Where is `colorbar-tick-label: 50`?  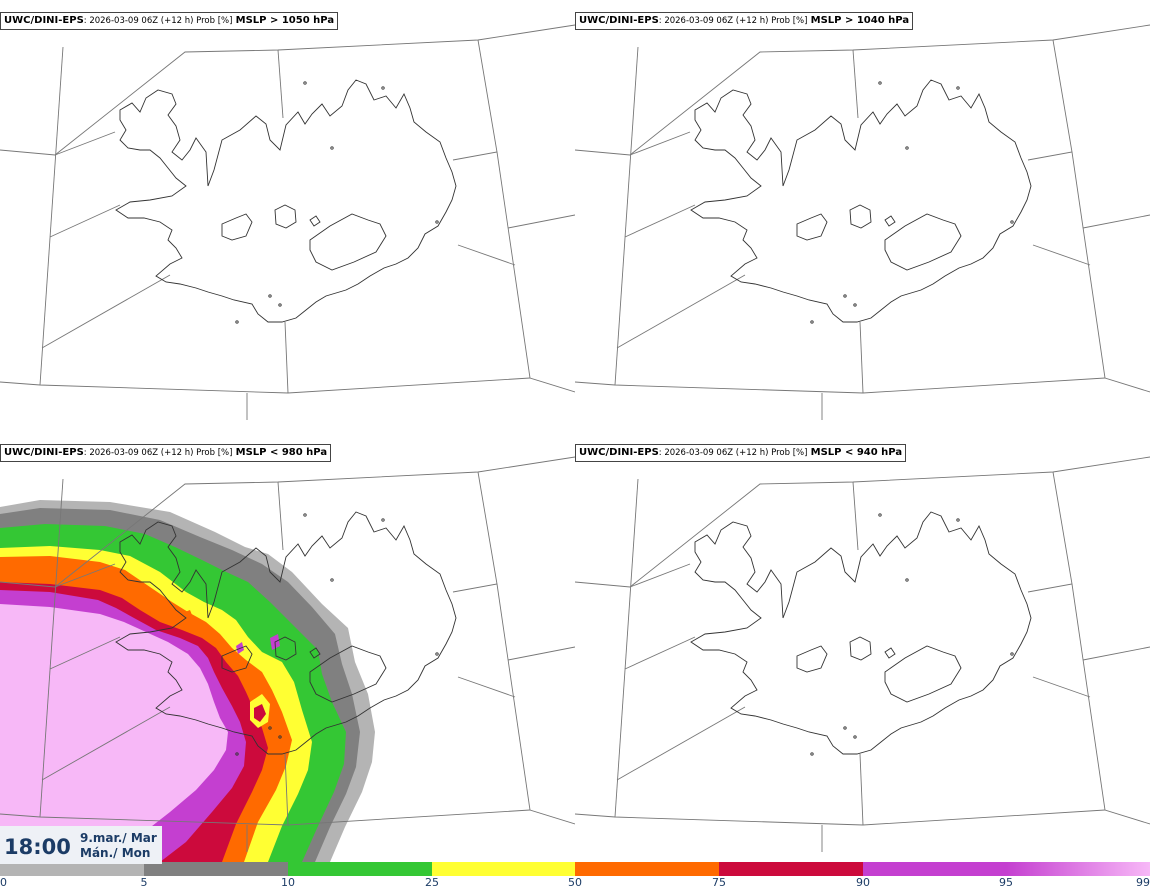
colorbar-tick-label: 50 is located at coordinates (575, 882).